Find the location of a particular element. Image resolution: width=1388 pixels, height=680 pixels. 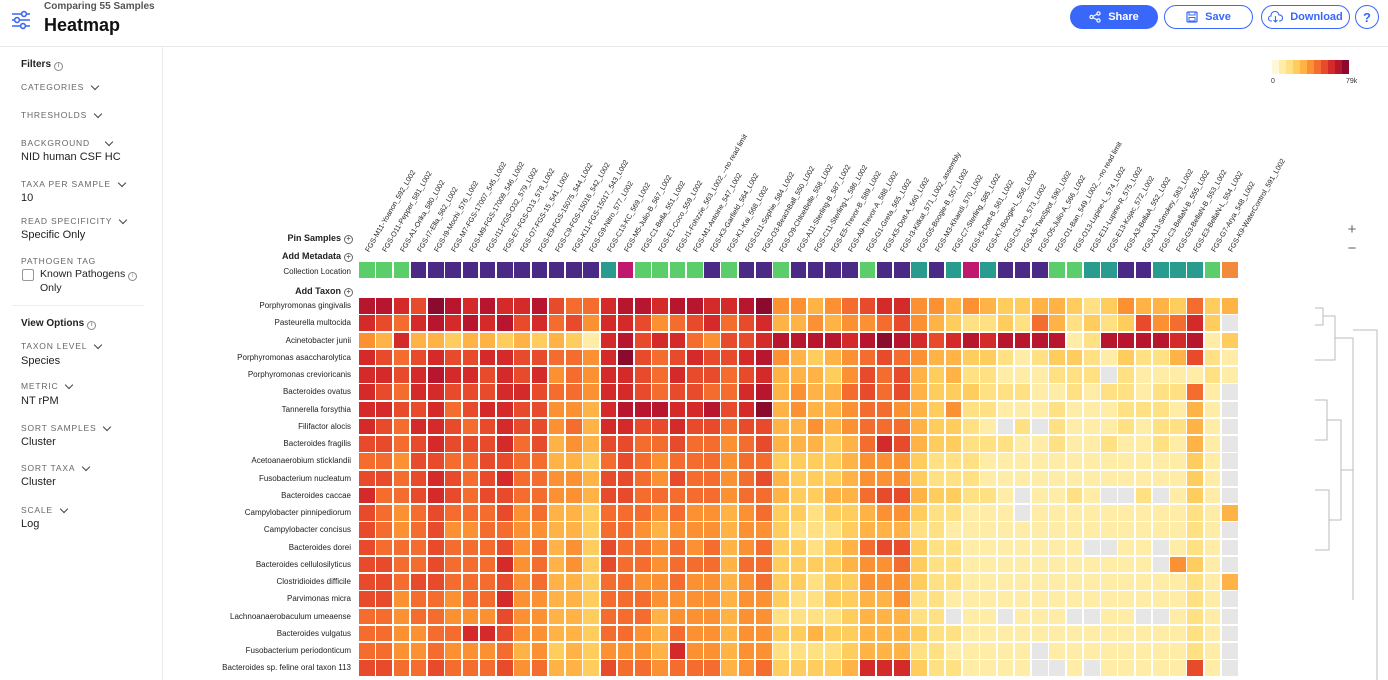

taxon-row-label: Porphyromonas asaccharolytica is located at coordinates (294, 357).